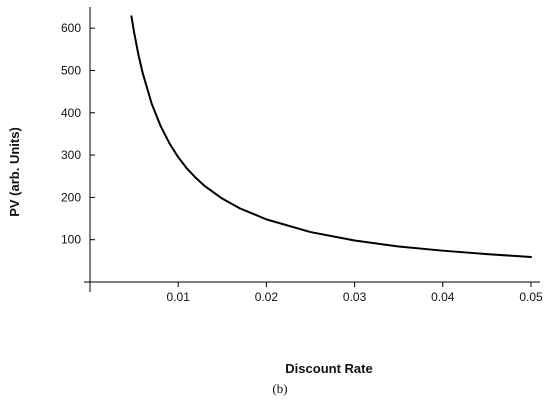 This screenshot has height=404, width=550. Describe the element at coordinates (71, 155) in the screenshot. I see `y-tick-label: 300` at that location.